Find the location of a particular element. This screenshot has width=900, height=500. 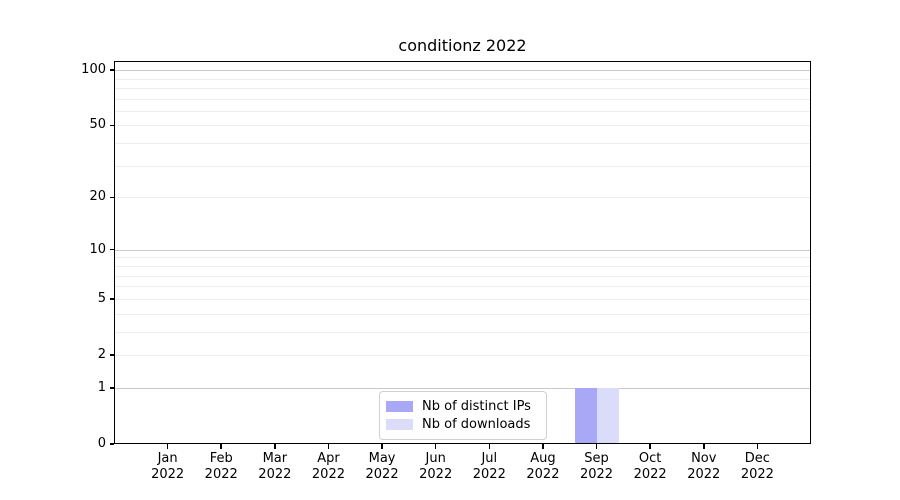

x-tick-label: Nov 2022 is located at coordinates (704, 466).